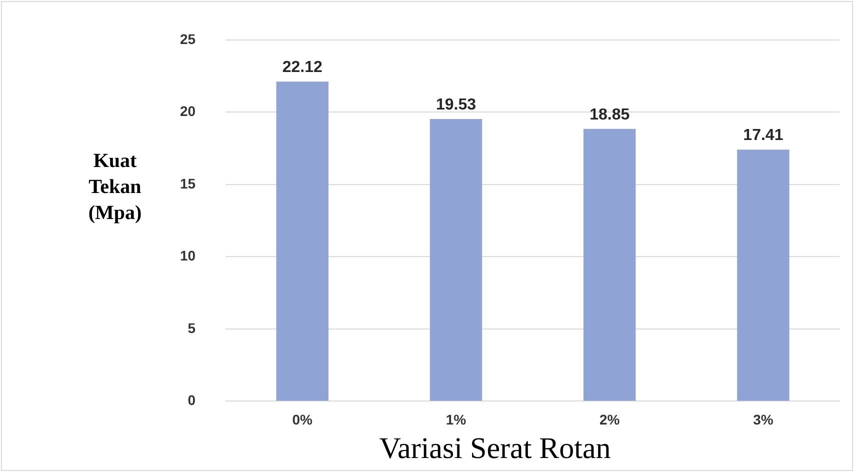  Describe the element at coordinates (303, 419) in the screenshot. I see `x-tick-label: 0%` at that location.